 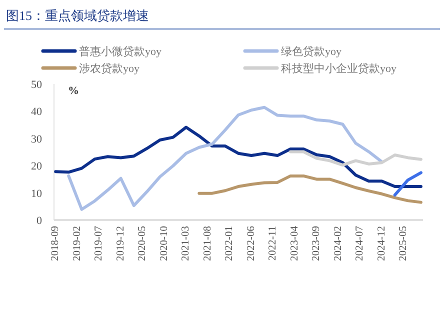 I want to click on x-tick-label: 2025-05, so click(x=404, y=243).